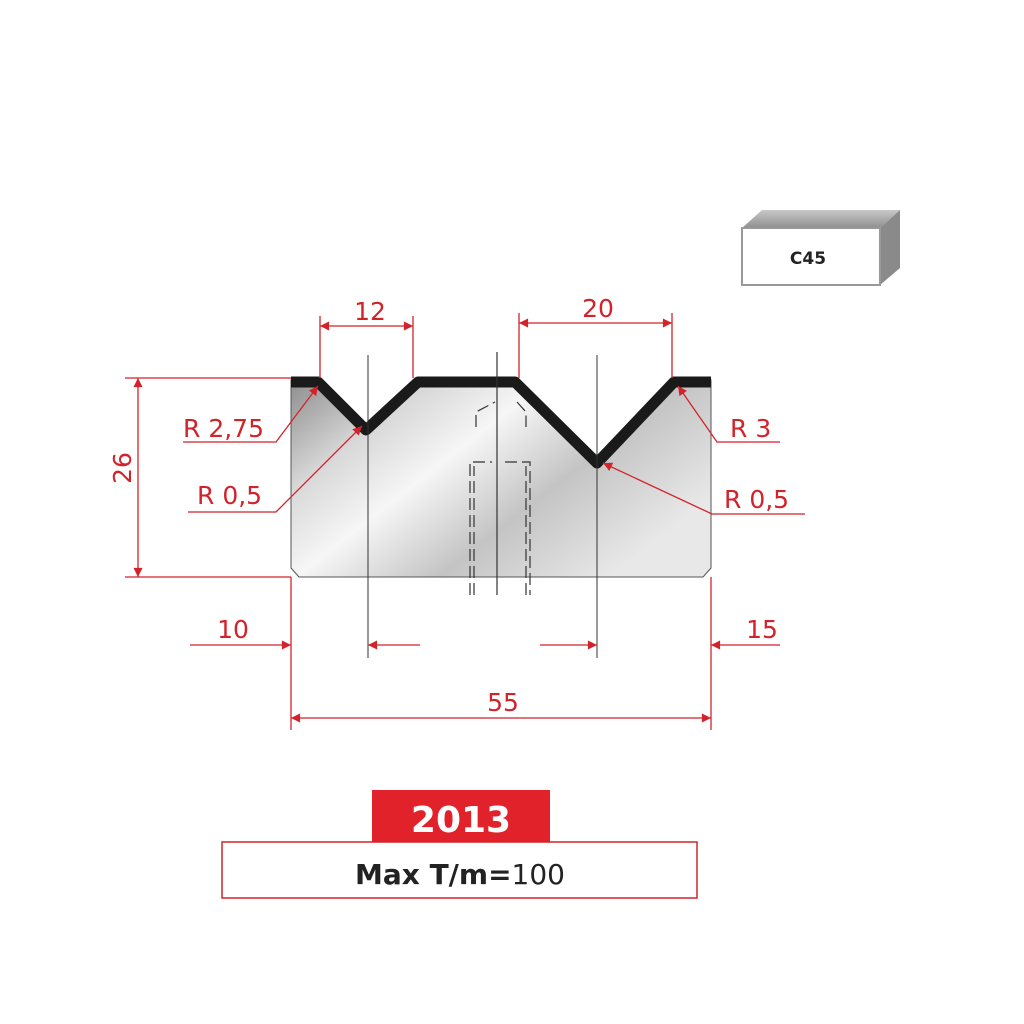 Image resolution: width=1024 pixels, height=1024 pixels. I want to click on radius-right-shoulder: R 3, so click(728, 414).